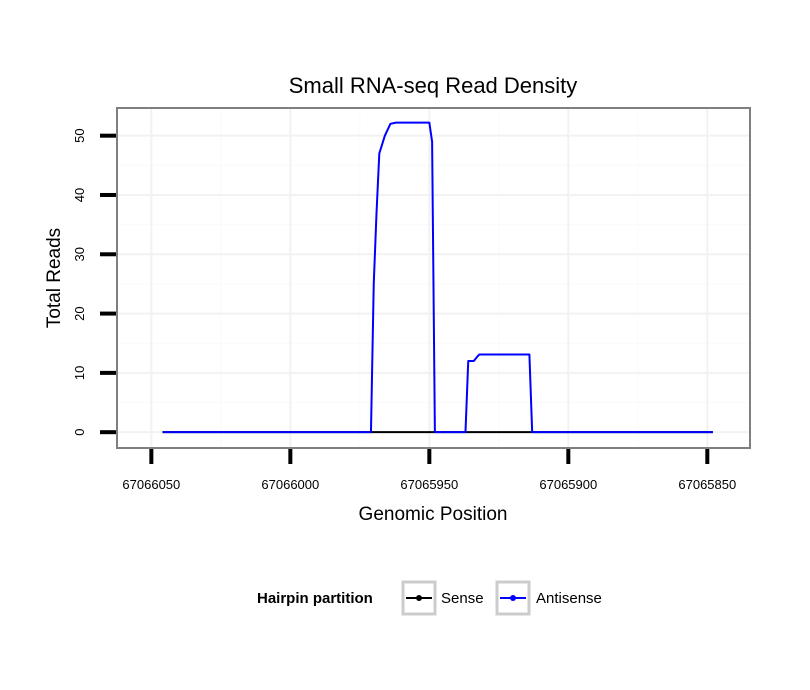  What do you see at coordinates (79, 313) in the screenshot?
I see `y-tick-label-2: 20` at bounding box center [79, 313].